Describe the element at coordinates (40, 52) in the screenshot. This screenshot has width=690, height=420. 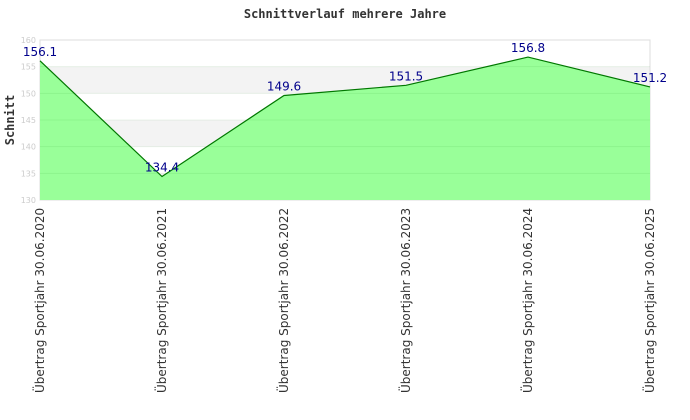
I see `data-label: 156.1` at that location.